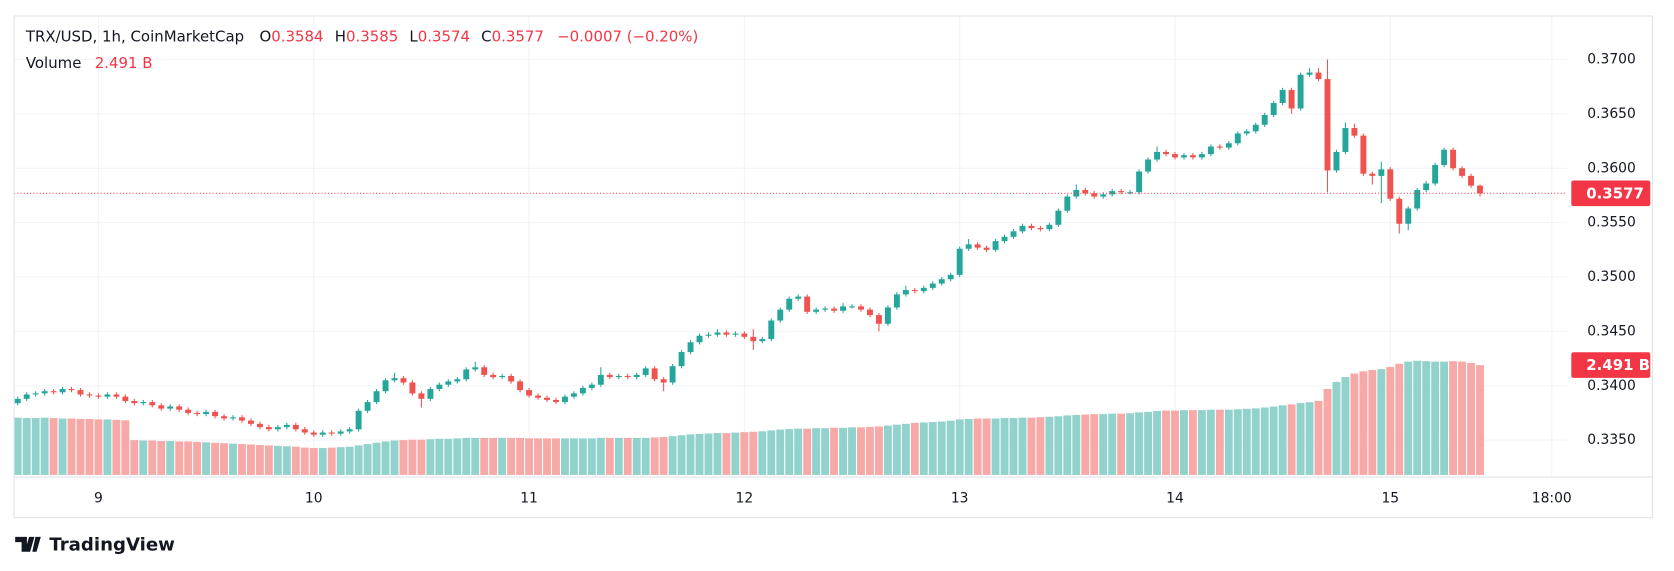 The width and height of the screenshot is (1674, 571). I want to click on x-tick-label: 13, so click(960, 498).